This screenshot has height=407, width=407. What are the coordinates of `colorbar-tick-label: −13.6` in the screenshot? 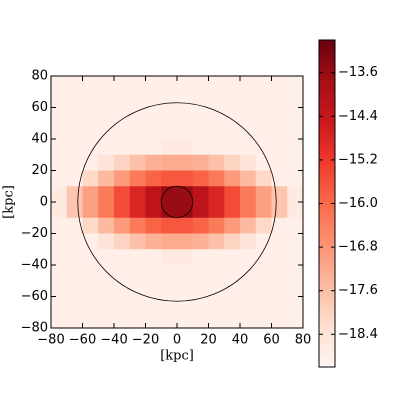 It's located at (358, 72).